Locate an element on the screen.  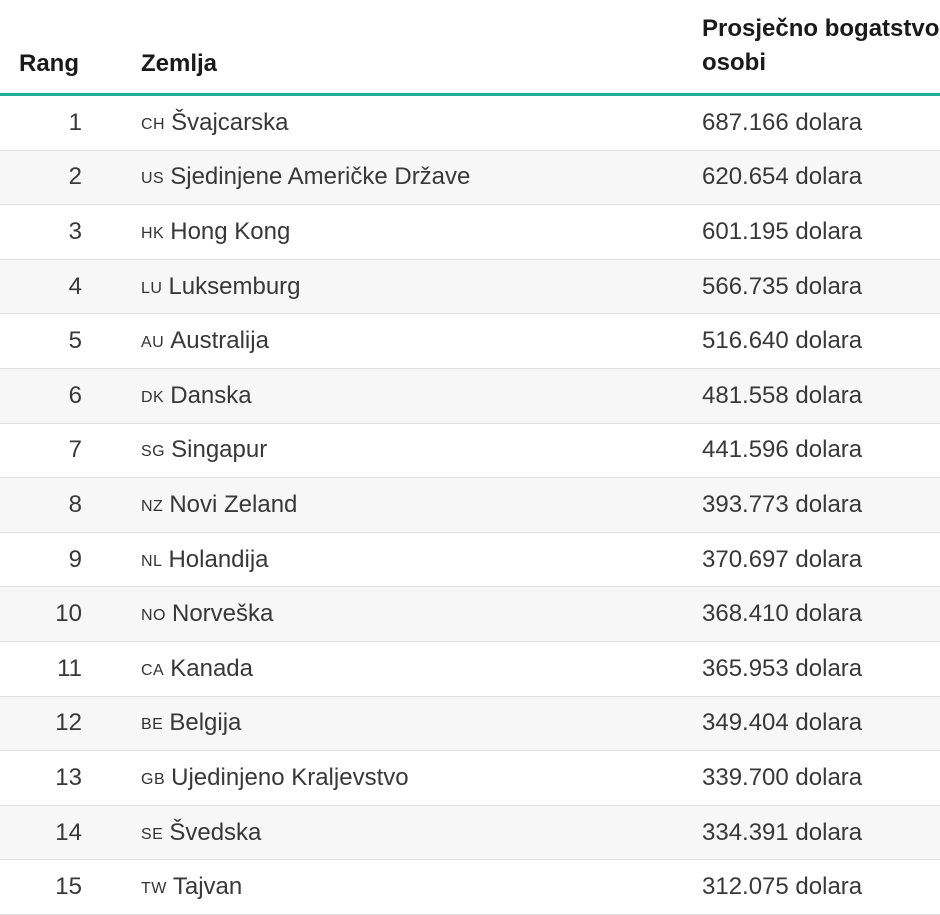
table-row: 11 CA Kanada 365.953 dolara is located at coordinates (470, 669).